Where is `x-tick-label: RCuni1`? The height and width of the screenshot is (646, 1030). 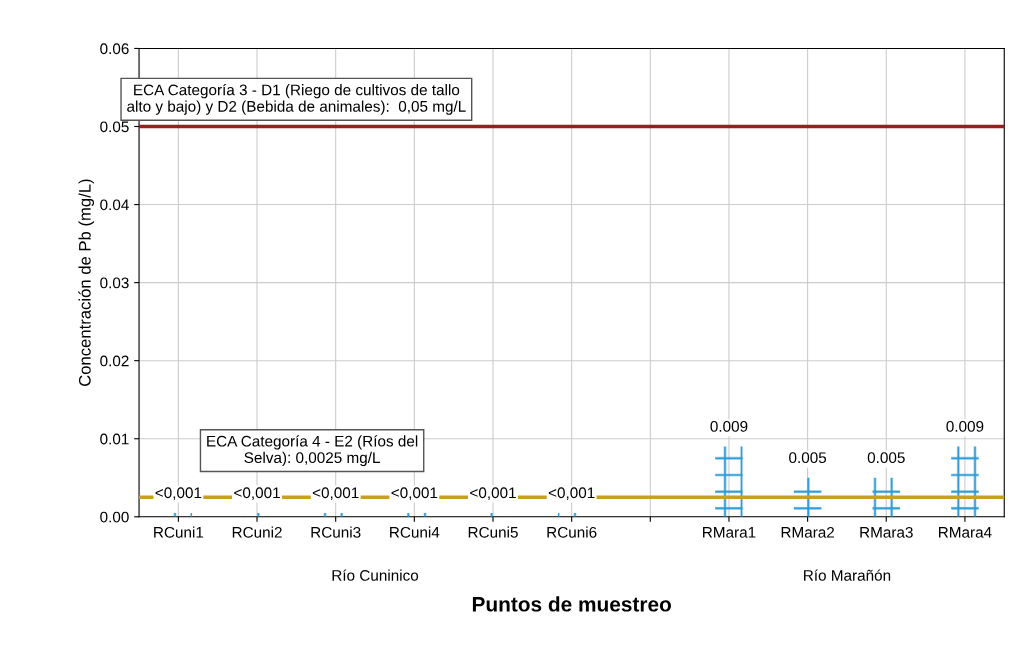 x-tick-label: RCuni1 is located at coordinates (179, 532).